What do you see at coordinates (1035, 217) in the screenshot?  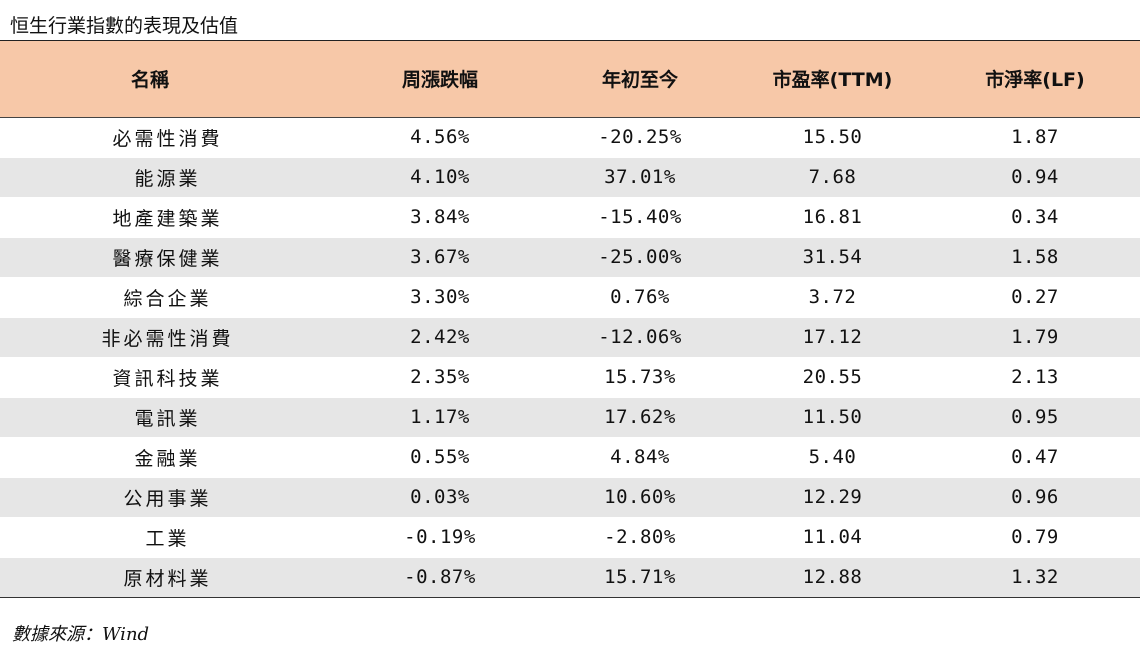 I see `cell-pb-lf: 0.34` at bounding box center [1035, 217].